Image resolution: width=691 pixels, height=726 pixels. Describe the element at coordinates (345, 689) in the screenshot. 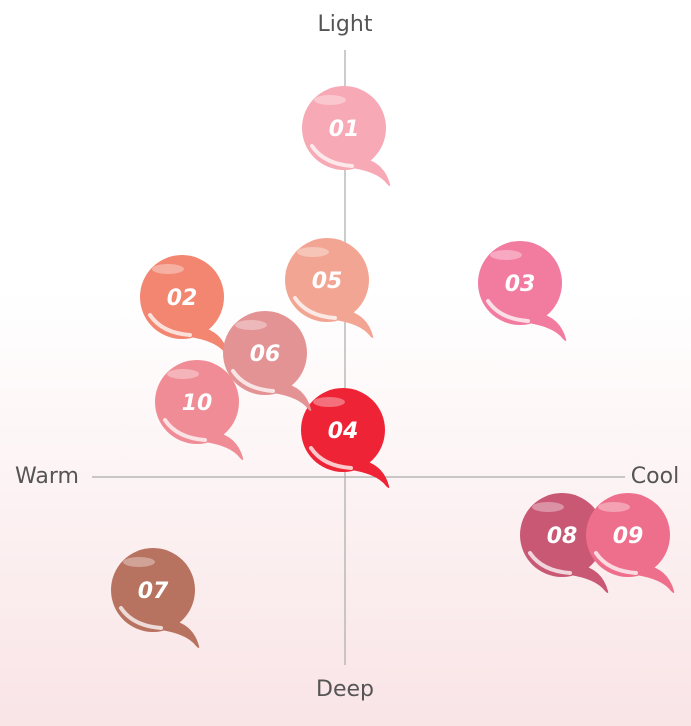

I see `axis-label-bottom: Deep` at that location.